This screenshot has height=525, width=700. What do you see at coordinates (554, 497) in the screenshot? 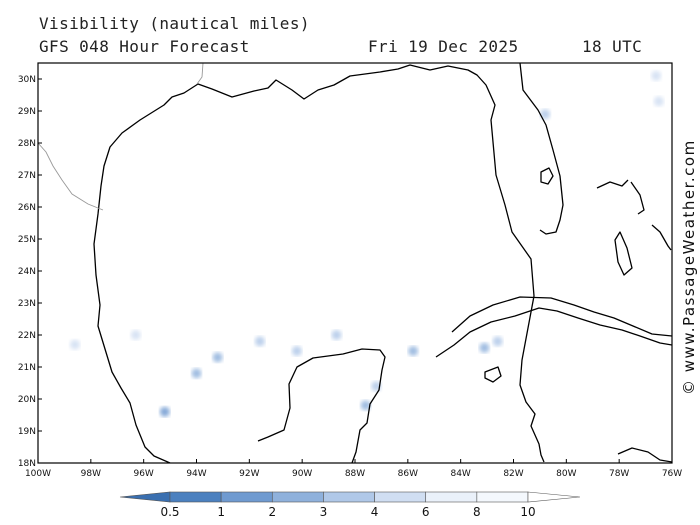
I see `colorbar-high-arrow` at bounding box center [554, 497].